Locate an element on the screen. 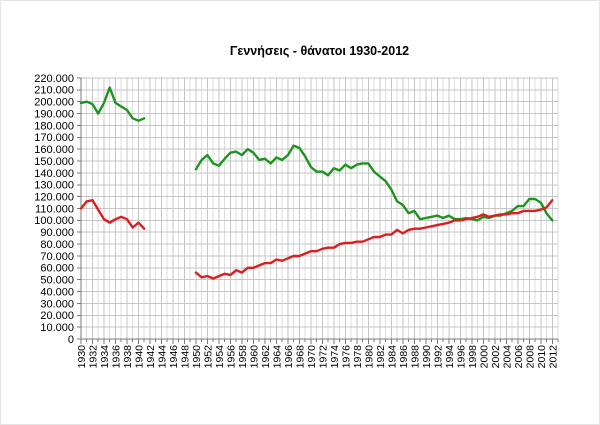 The image size is (600, 425). x-axis-tick-label: 1960 is located at coordinates (254, 357).